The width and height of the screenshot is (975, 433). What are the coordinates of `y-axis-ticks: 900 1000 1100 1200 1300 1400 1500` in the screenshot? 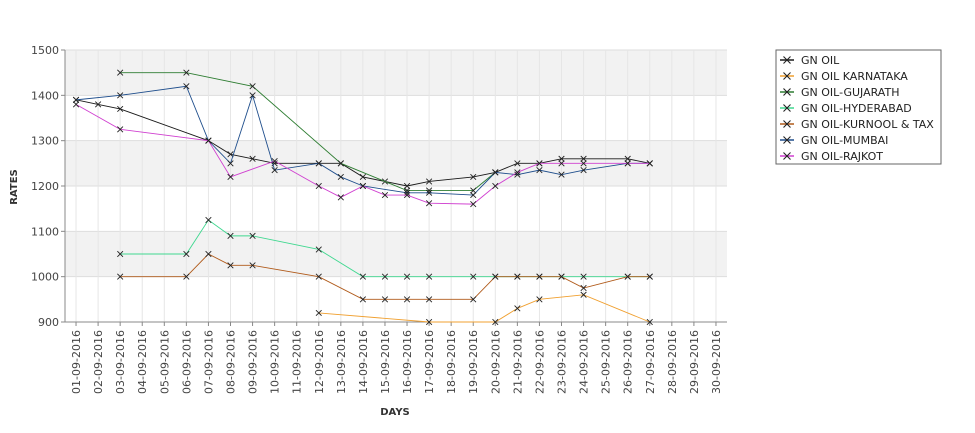 It's located at (48, 186).